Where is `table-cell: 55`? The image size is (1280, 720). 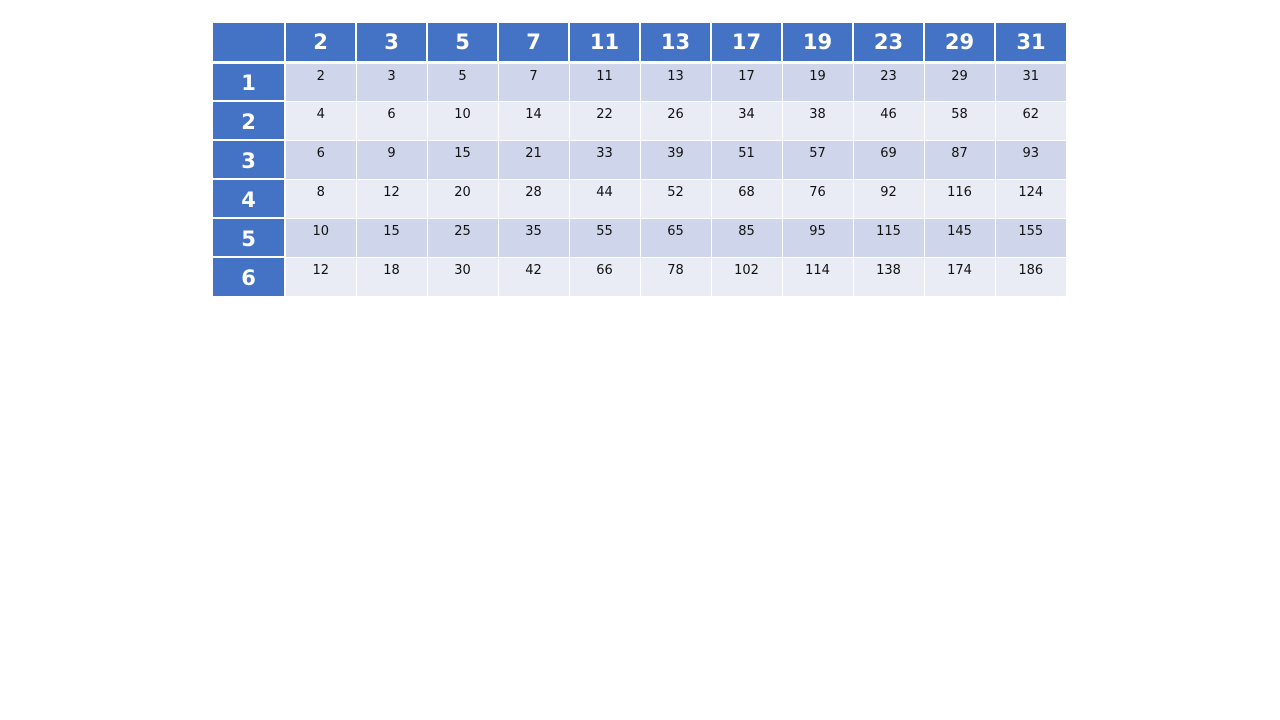 table-cell: 55 is located at coordinates (605, 238).